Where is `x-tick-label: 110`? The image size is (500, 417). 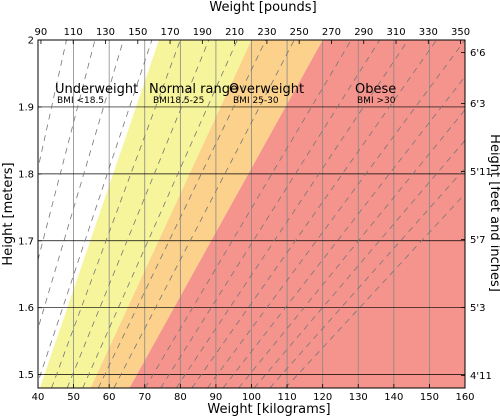 x-tick-label: 110 is located at coordinates (287, 397).